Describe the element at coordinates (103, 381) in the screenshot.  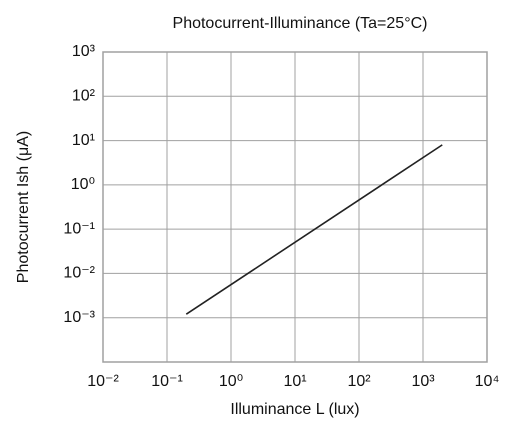
I see `x-tick-label: 10⁻²` at that location.